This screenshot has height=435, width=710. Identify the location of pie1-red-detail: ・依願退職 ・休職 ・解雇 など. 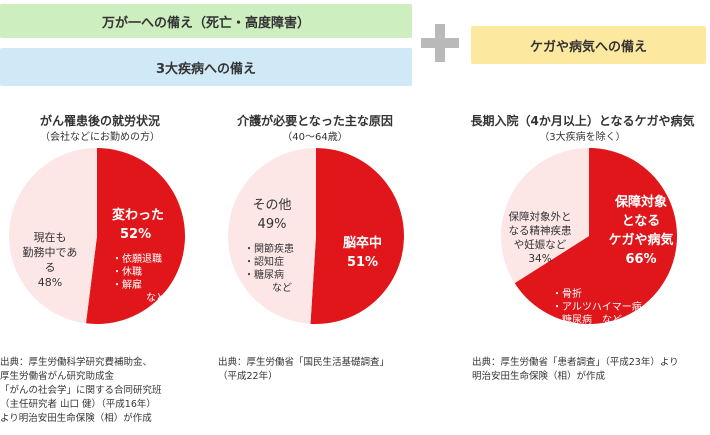
(139, 279).